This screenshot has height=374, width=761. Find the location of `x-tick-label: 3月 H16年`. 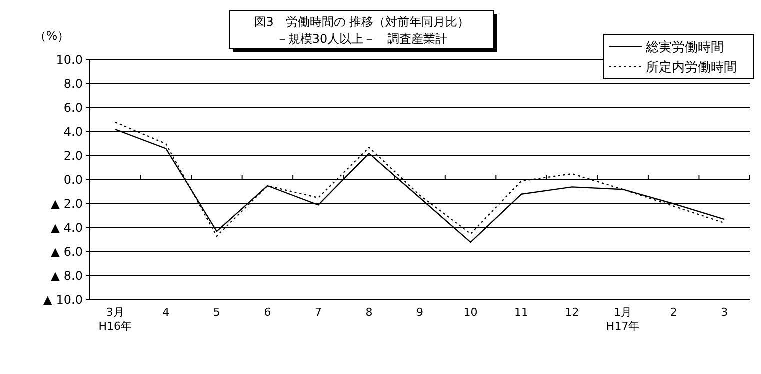

x-tick-label: 3月 H16年 is located at coordinates (115, 319).